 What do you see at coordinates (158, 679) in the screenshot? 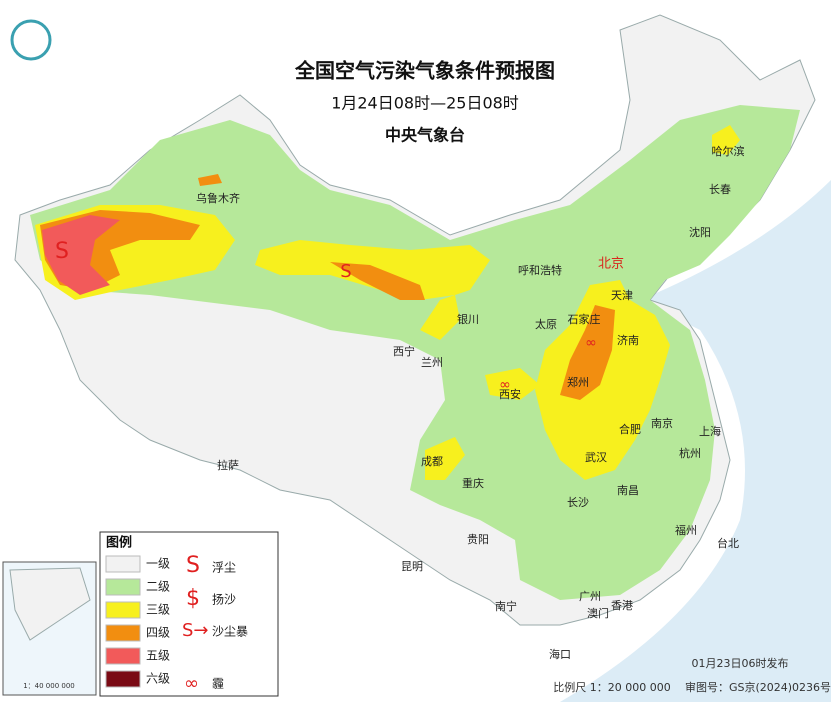
I see `legend-level-label: 六级` at bounding box center [158, 679].